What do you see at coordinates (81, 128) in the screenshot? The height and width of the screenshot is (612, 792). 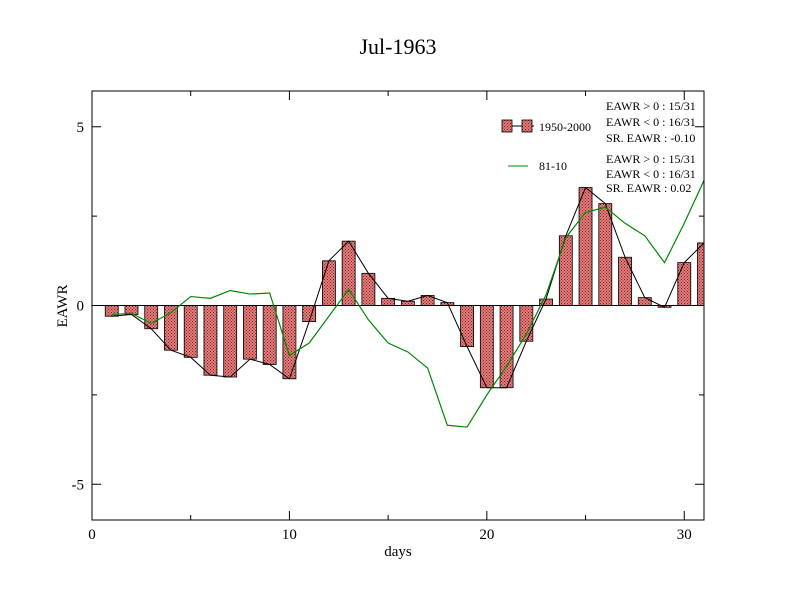 I see `y-tick-label: 5` at bounding box center [81, 128].